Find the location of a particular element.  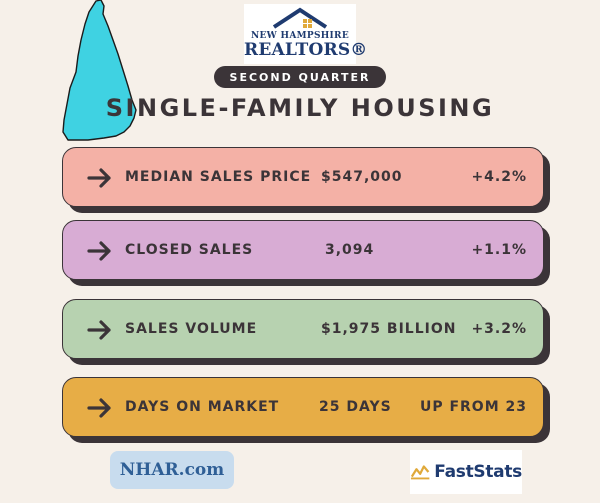

logo-line-2: REALTORS® is located at coordinates (306, 50).